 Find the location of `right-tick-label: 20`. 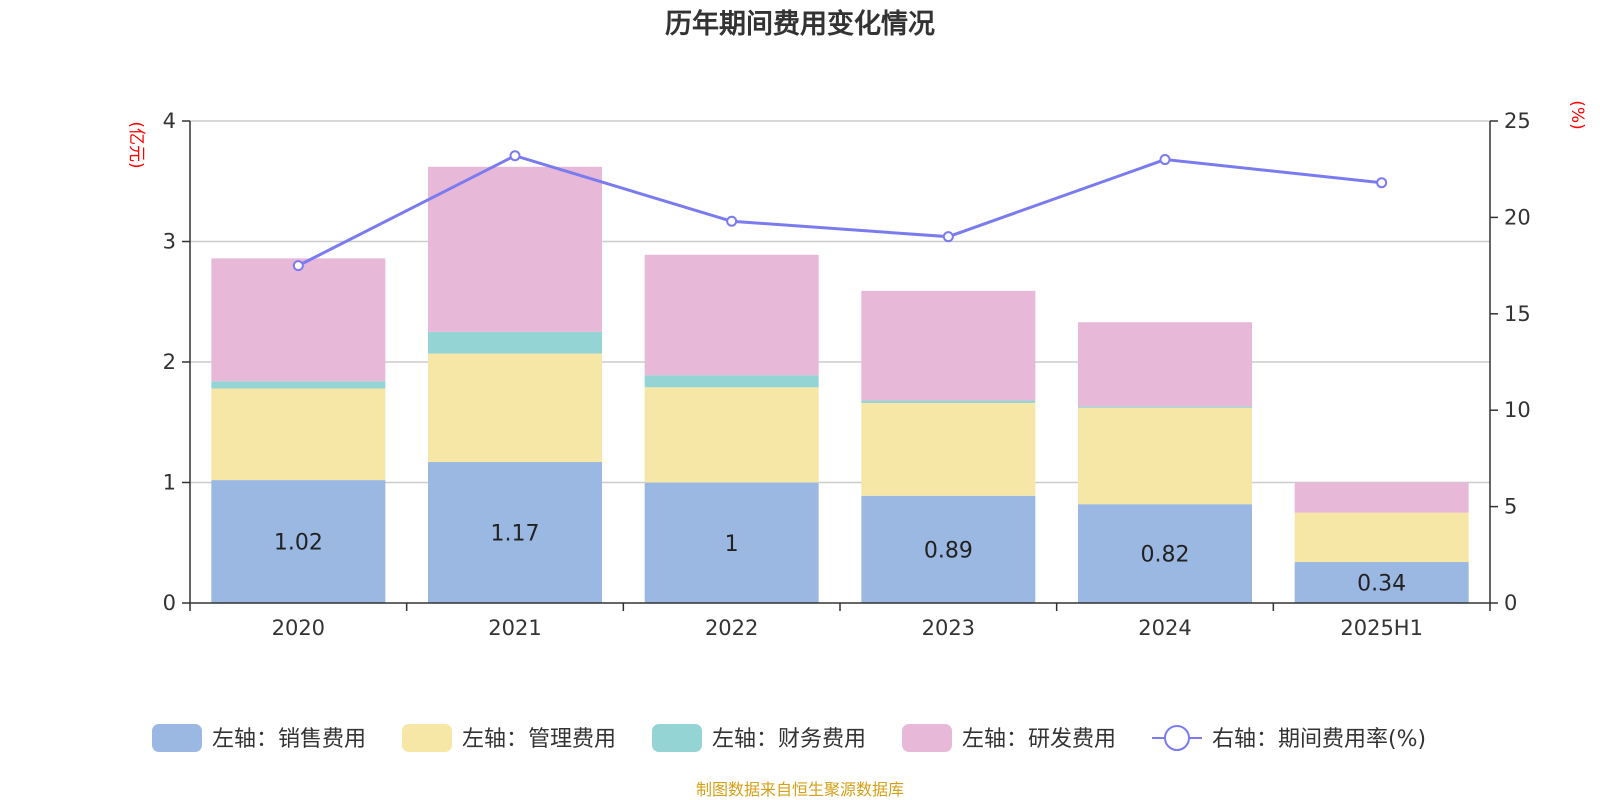

right-tick-label: 20 is located at coordinates (1517, 217).